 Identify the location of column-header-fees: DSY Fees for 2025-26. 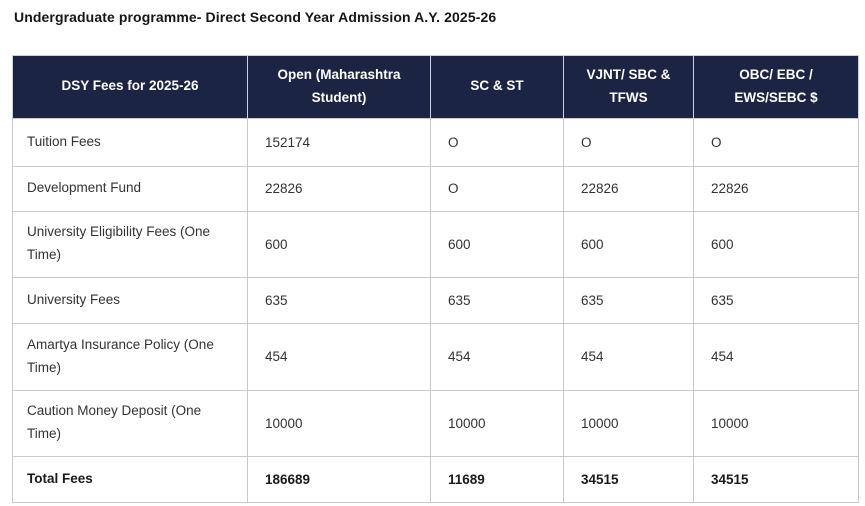
(130, 87).